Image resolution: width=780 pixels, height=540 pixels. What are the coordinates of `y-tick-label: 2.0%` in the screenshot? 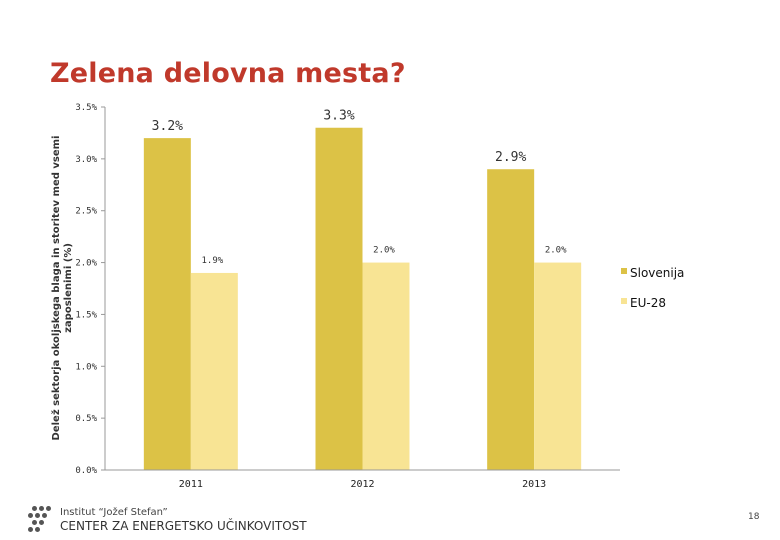 It's located at (86, 264).